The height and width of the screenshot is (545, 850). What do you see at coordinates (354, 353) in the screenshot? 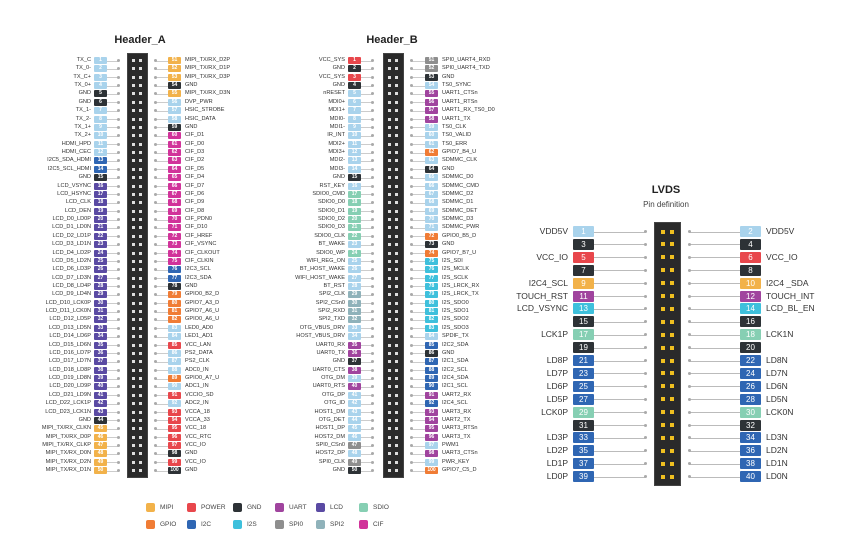
I see `header_b-pin-36: 36` at bounding box center [354, 353].